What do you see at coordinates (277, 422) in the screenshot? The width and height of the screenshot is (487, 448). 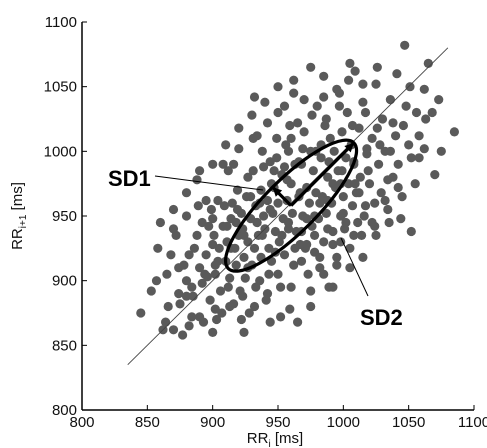 I see `x-tick-label: 950` at bounding box center [277, 422].